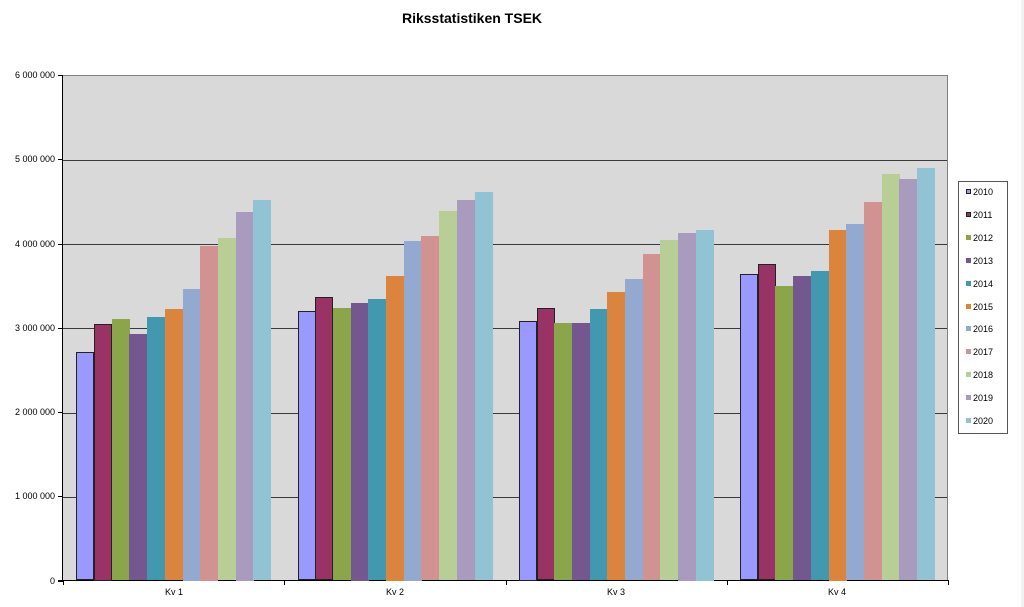 The height and width of the screenshot is (607, 1024). I want to click on y-tick-label: 3 000 000, so click(34, 328).